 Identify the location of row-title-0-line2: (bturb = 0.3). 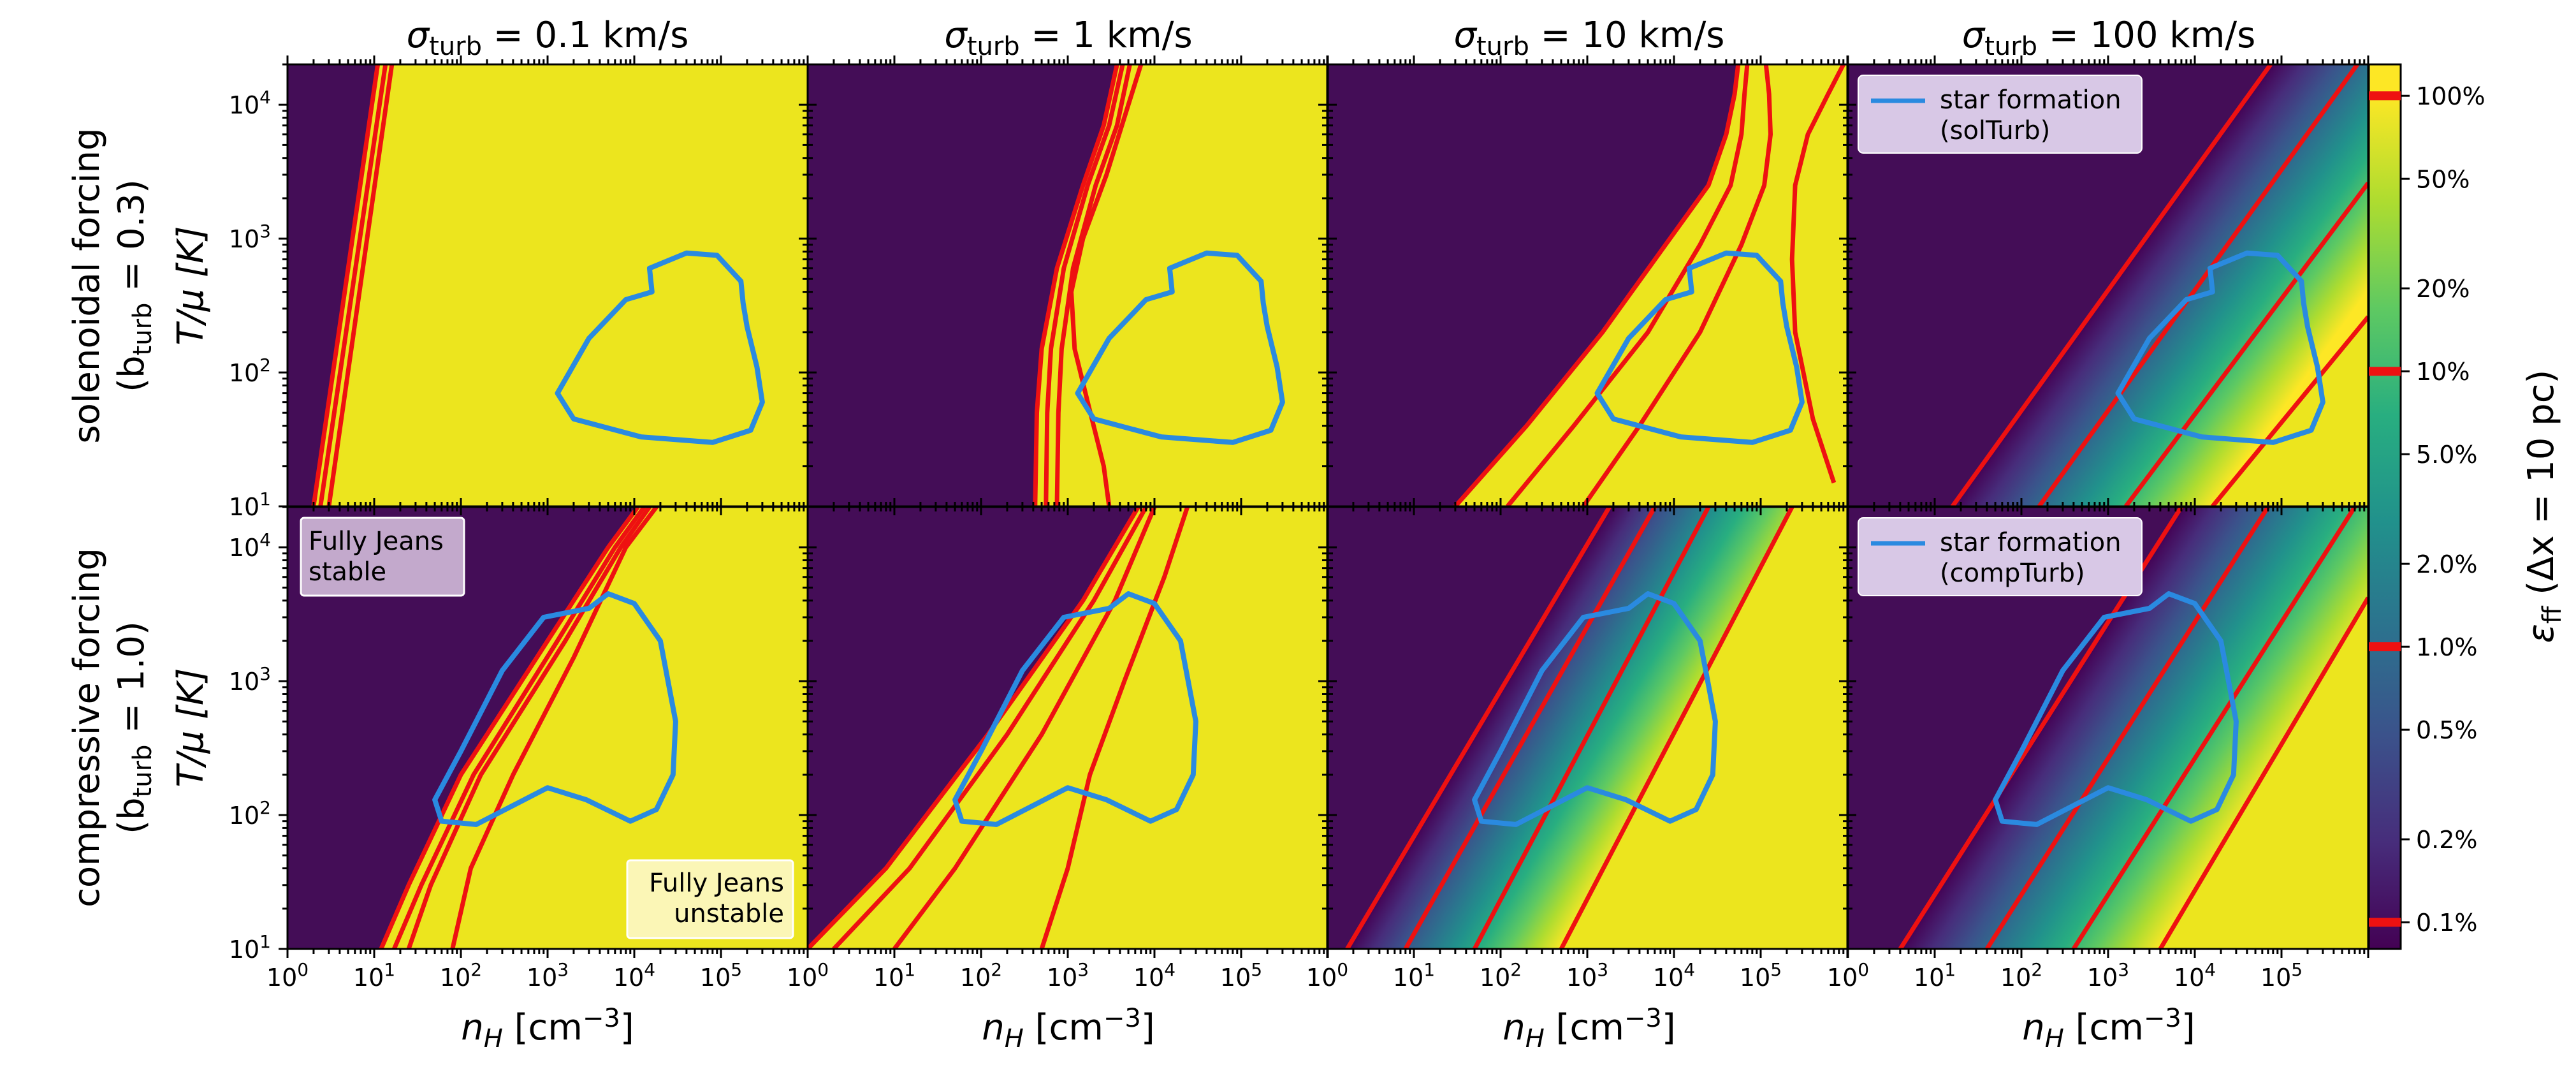
(134, 285).